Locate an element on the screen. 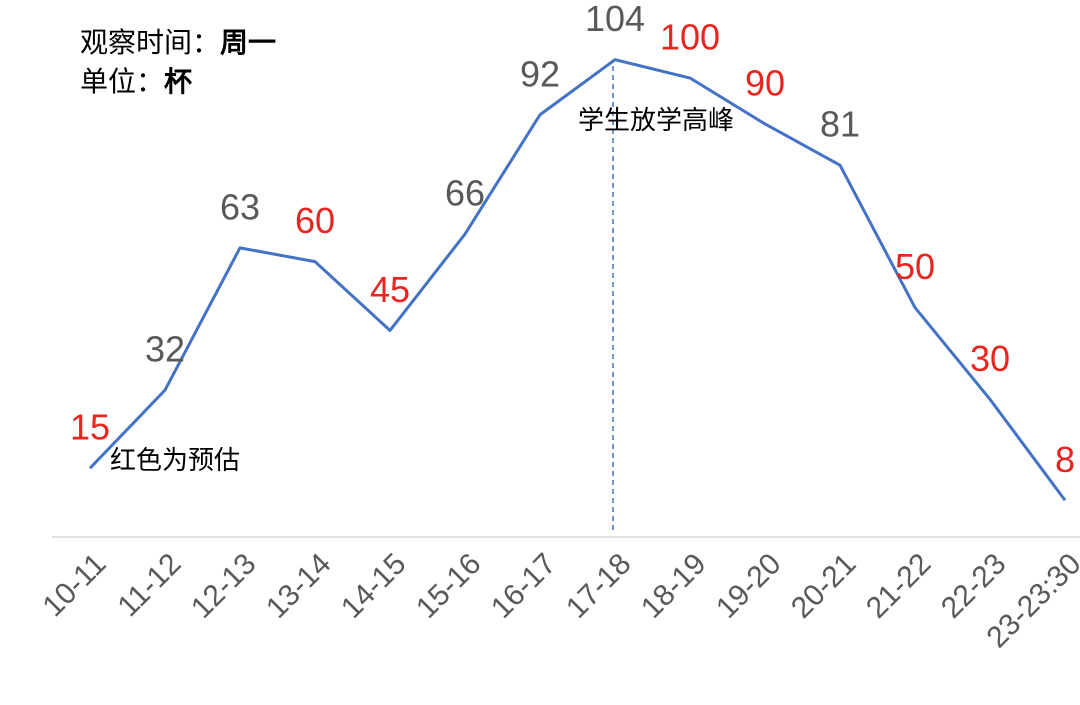 Image resolution: width=1080 pixels, height=705 pixels. observe-label: 观察时间： is located at coordinates (150, 42).